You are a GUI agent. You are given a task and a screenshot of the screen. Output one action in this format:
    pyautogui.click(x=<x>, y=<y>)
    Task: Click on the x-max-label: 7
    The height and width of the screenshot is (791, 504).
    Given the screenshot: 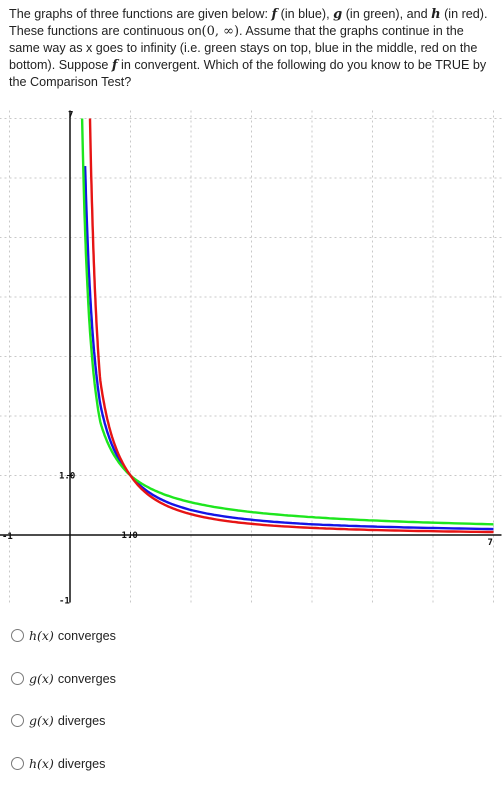 What is the action you would take?
    pyautogui.click(x=490, y=543)
    